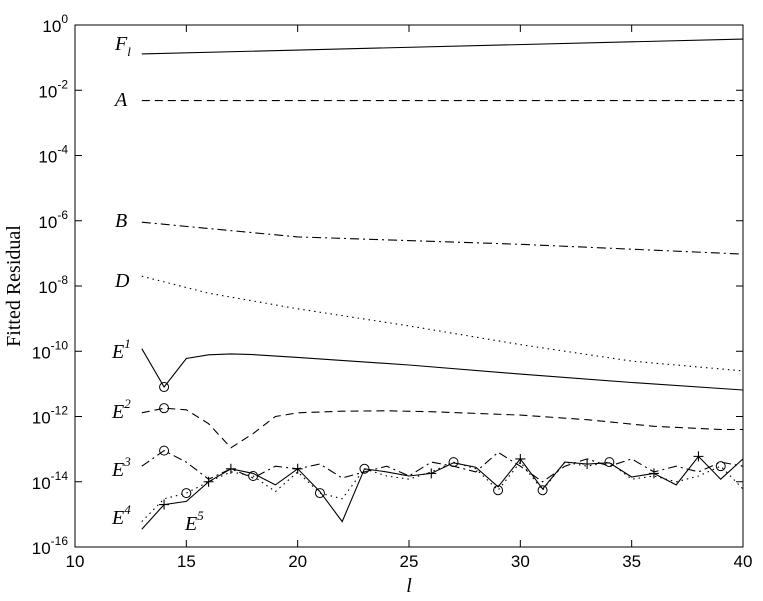  I want to click on x-axis-title: l, so click(409, 586).